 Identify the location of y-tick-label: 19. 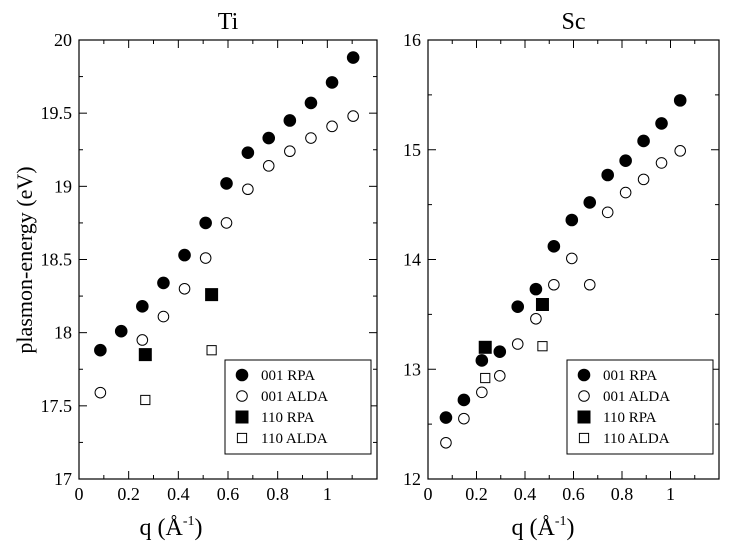
(63, 186).